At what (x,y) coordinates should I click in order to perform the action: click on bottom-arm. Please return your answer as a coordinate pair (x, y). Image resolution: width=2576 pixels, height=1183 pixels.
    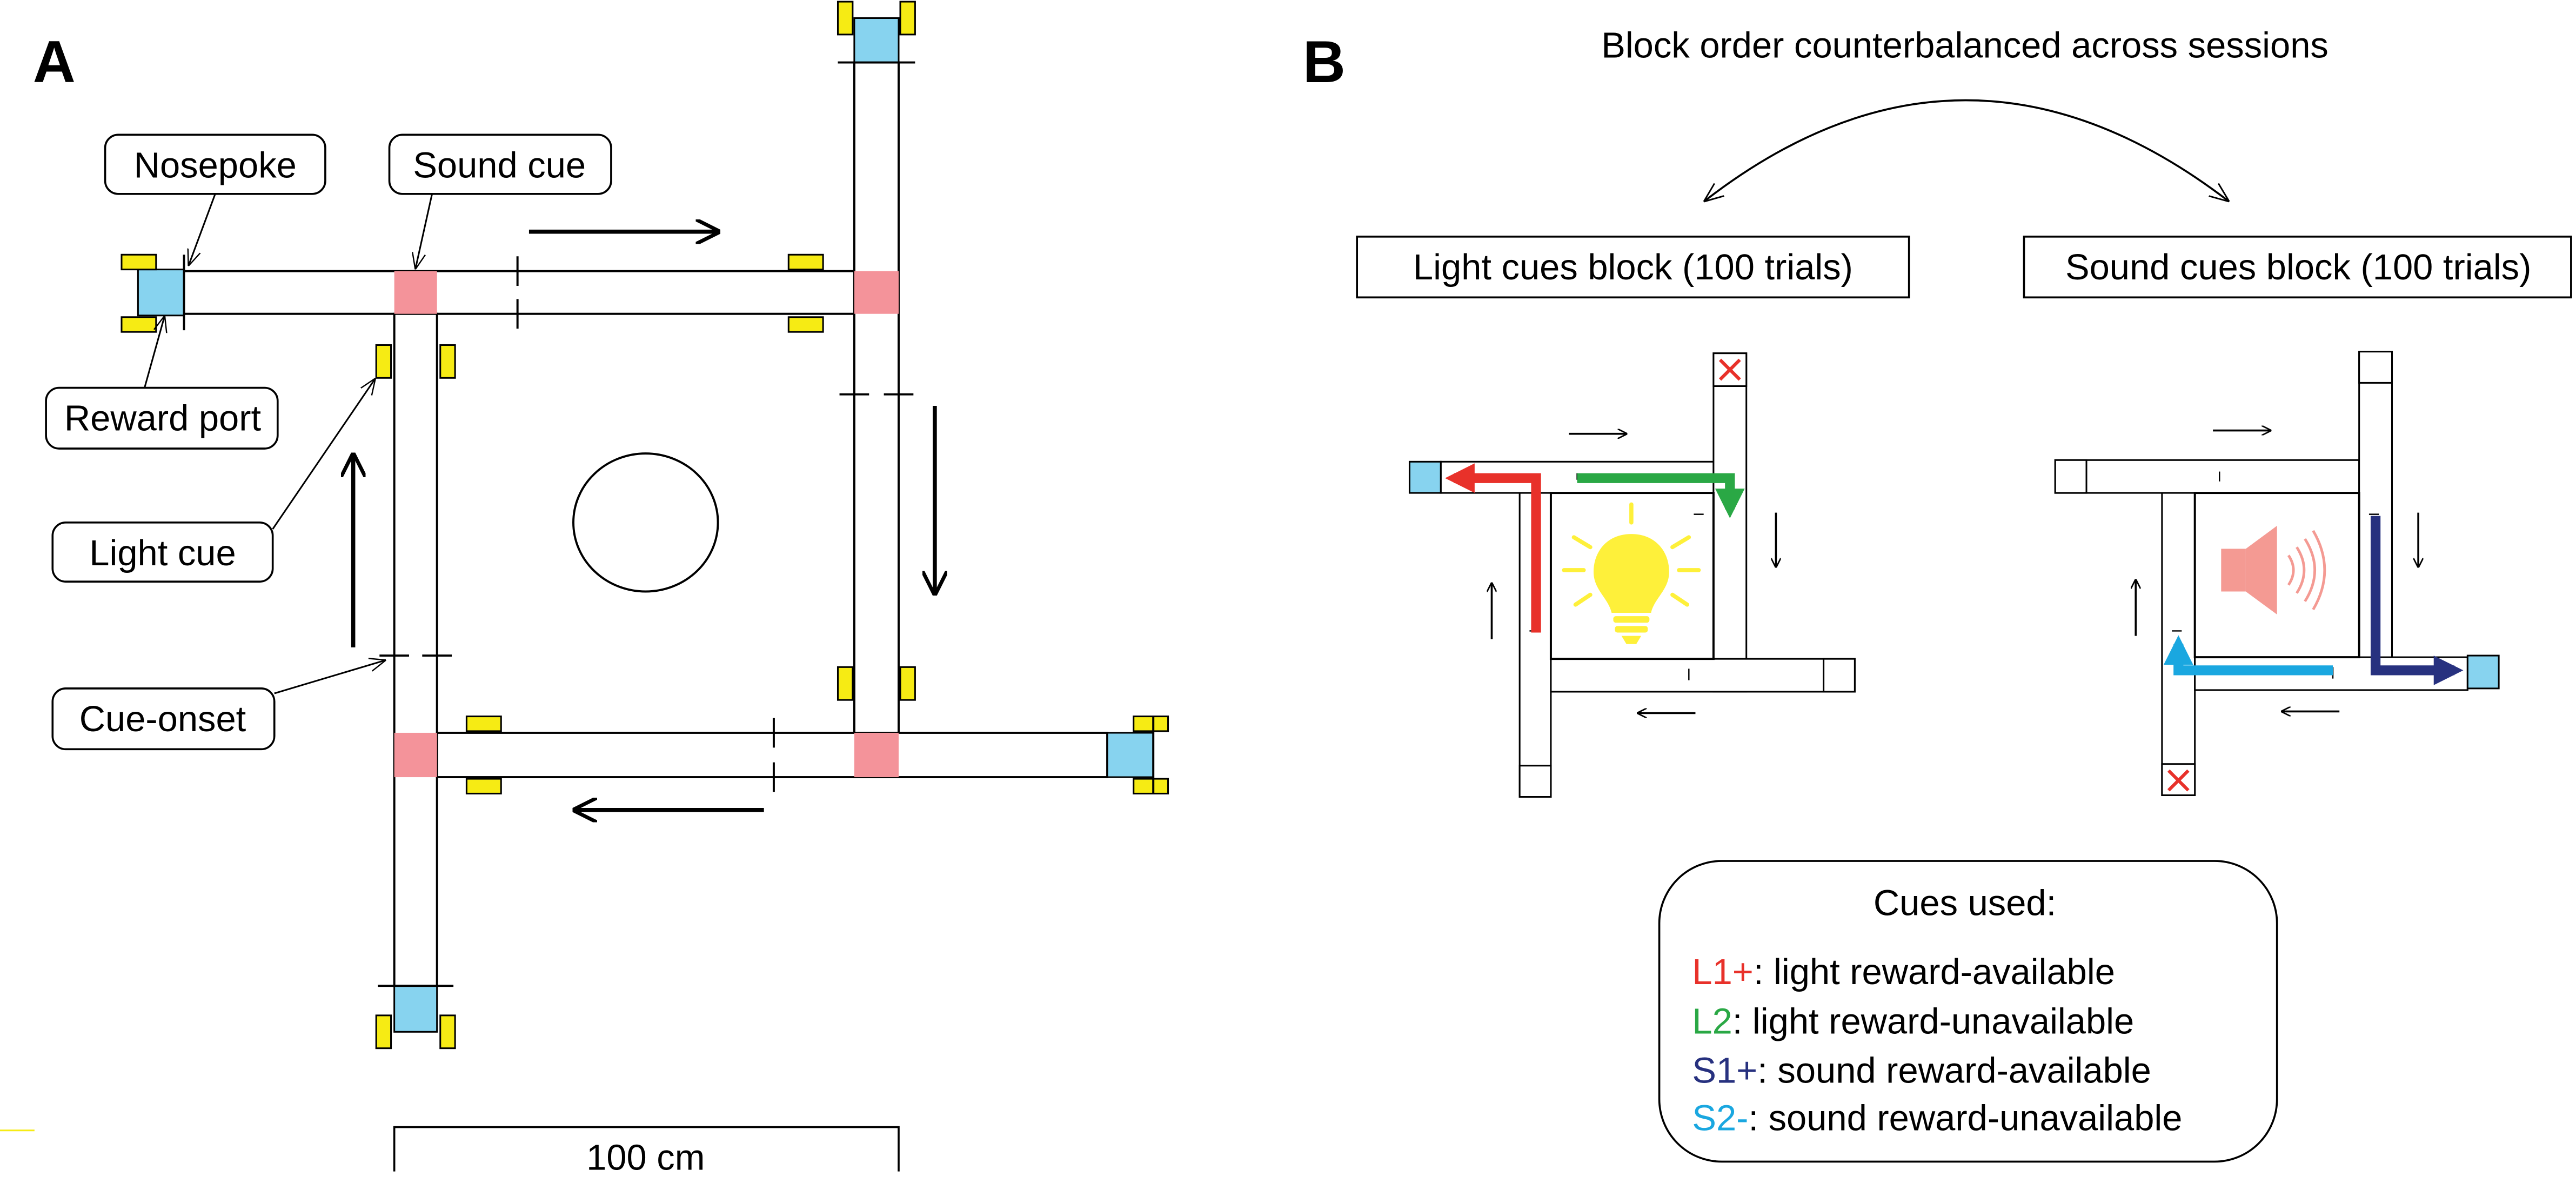
    Looking at the image, I should click on (772, 755).